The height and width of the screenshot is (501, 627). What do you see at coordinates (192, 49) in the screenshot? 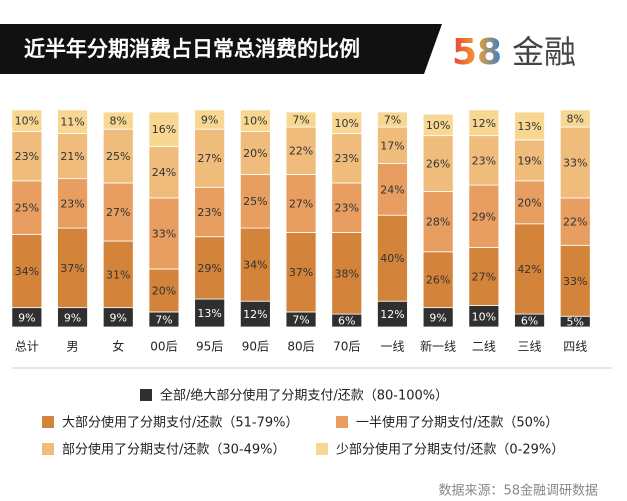
I see `chart-title: 近半年分期消费占日常总消费的比例` at bounding box center [192, 49].